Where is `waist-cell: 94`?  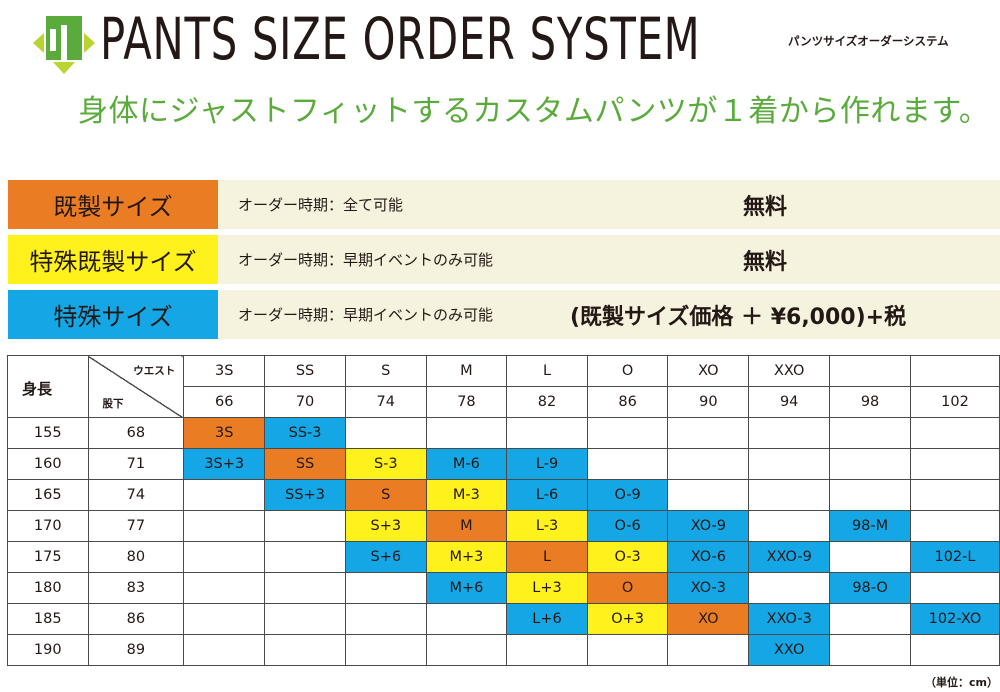 waist-cell: 94 is located at coordinates (789, 402).